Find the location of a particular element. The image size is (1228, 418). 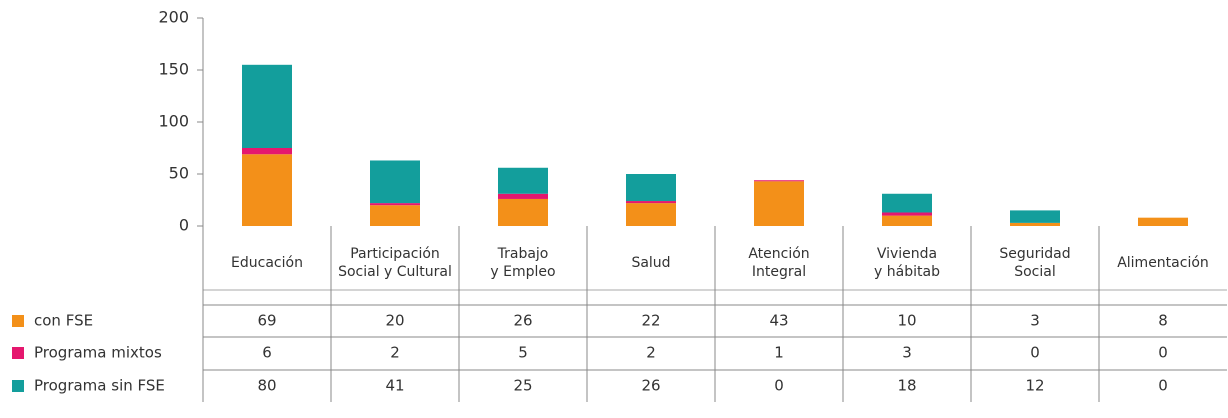

category-label: Educación is located at coordinates (267, 263).